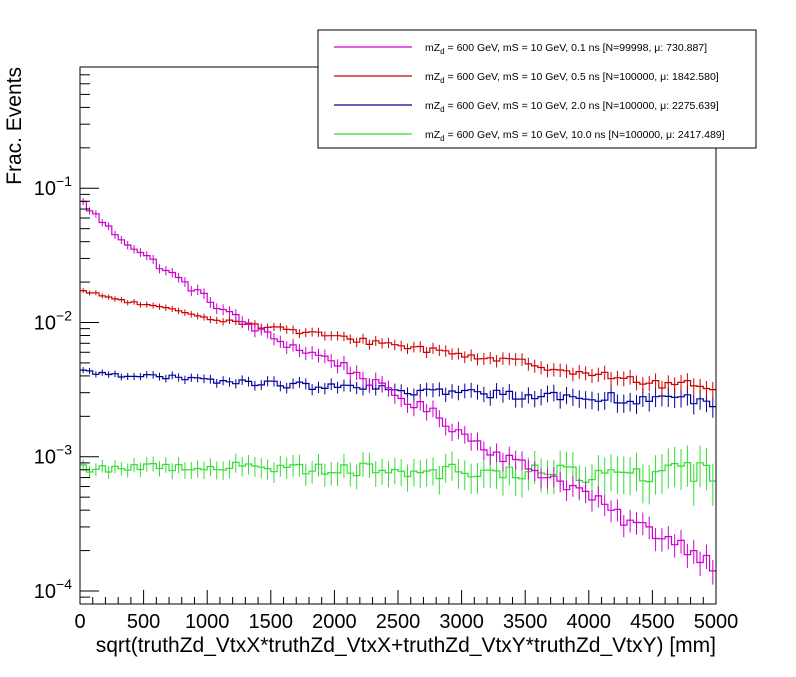  What do you see at coordinates (271, 622) in the screenshot?
I see `x-tick-label: 1500` at bounding box center [271, 622].